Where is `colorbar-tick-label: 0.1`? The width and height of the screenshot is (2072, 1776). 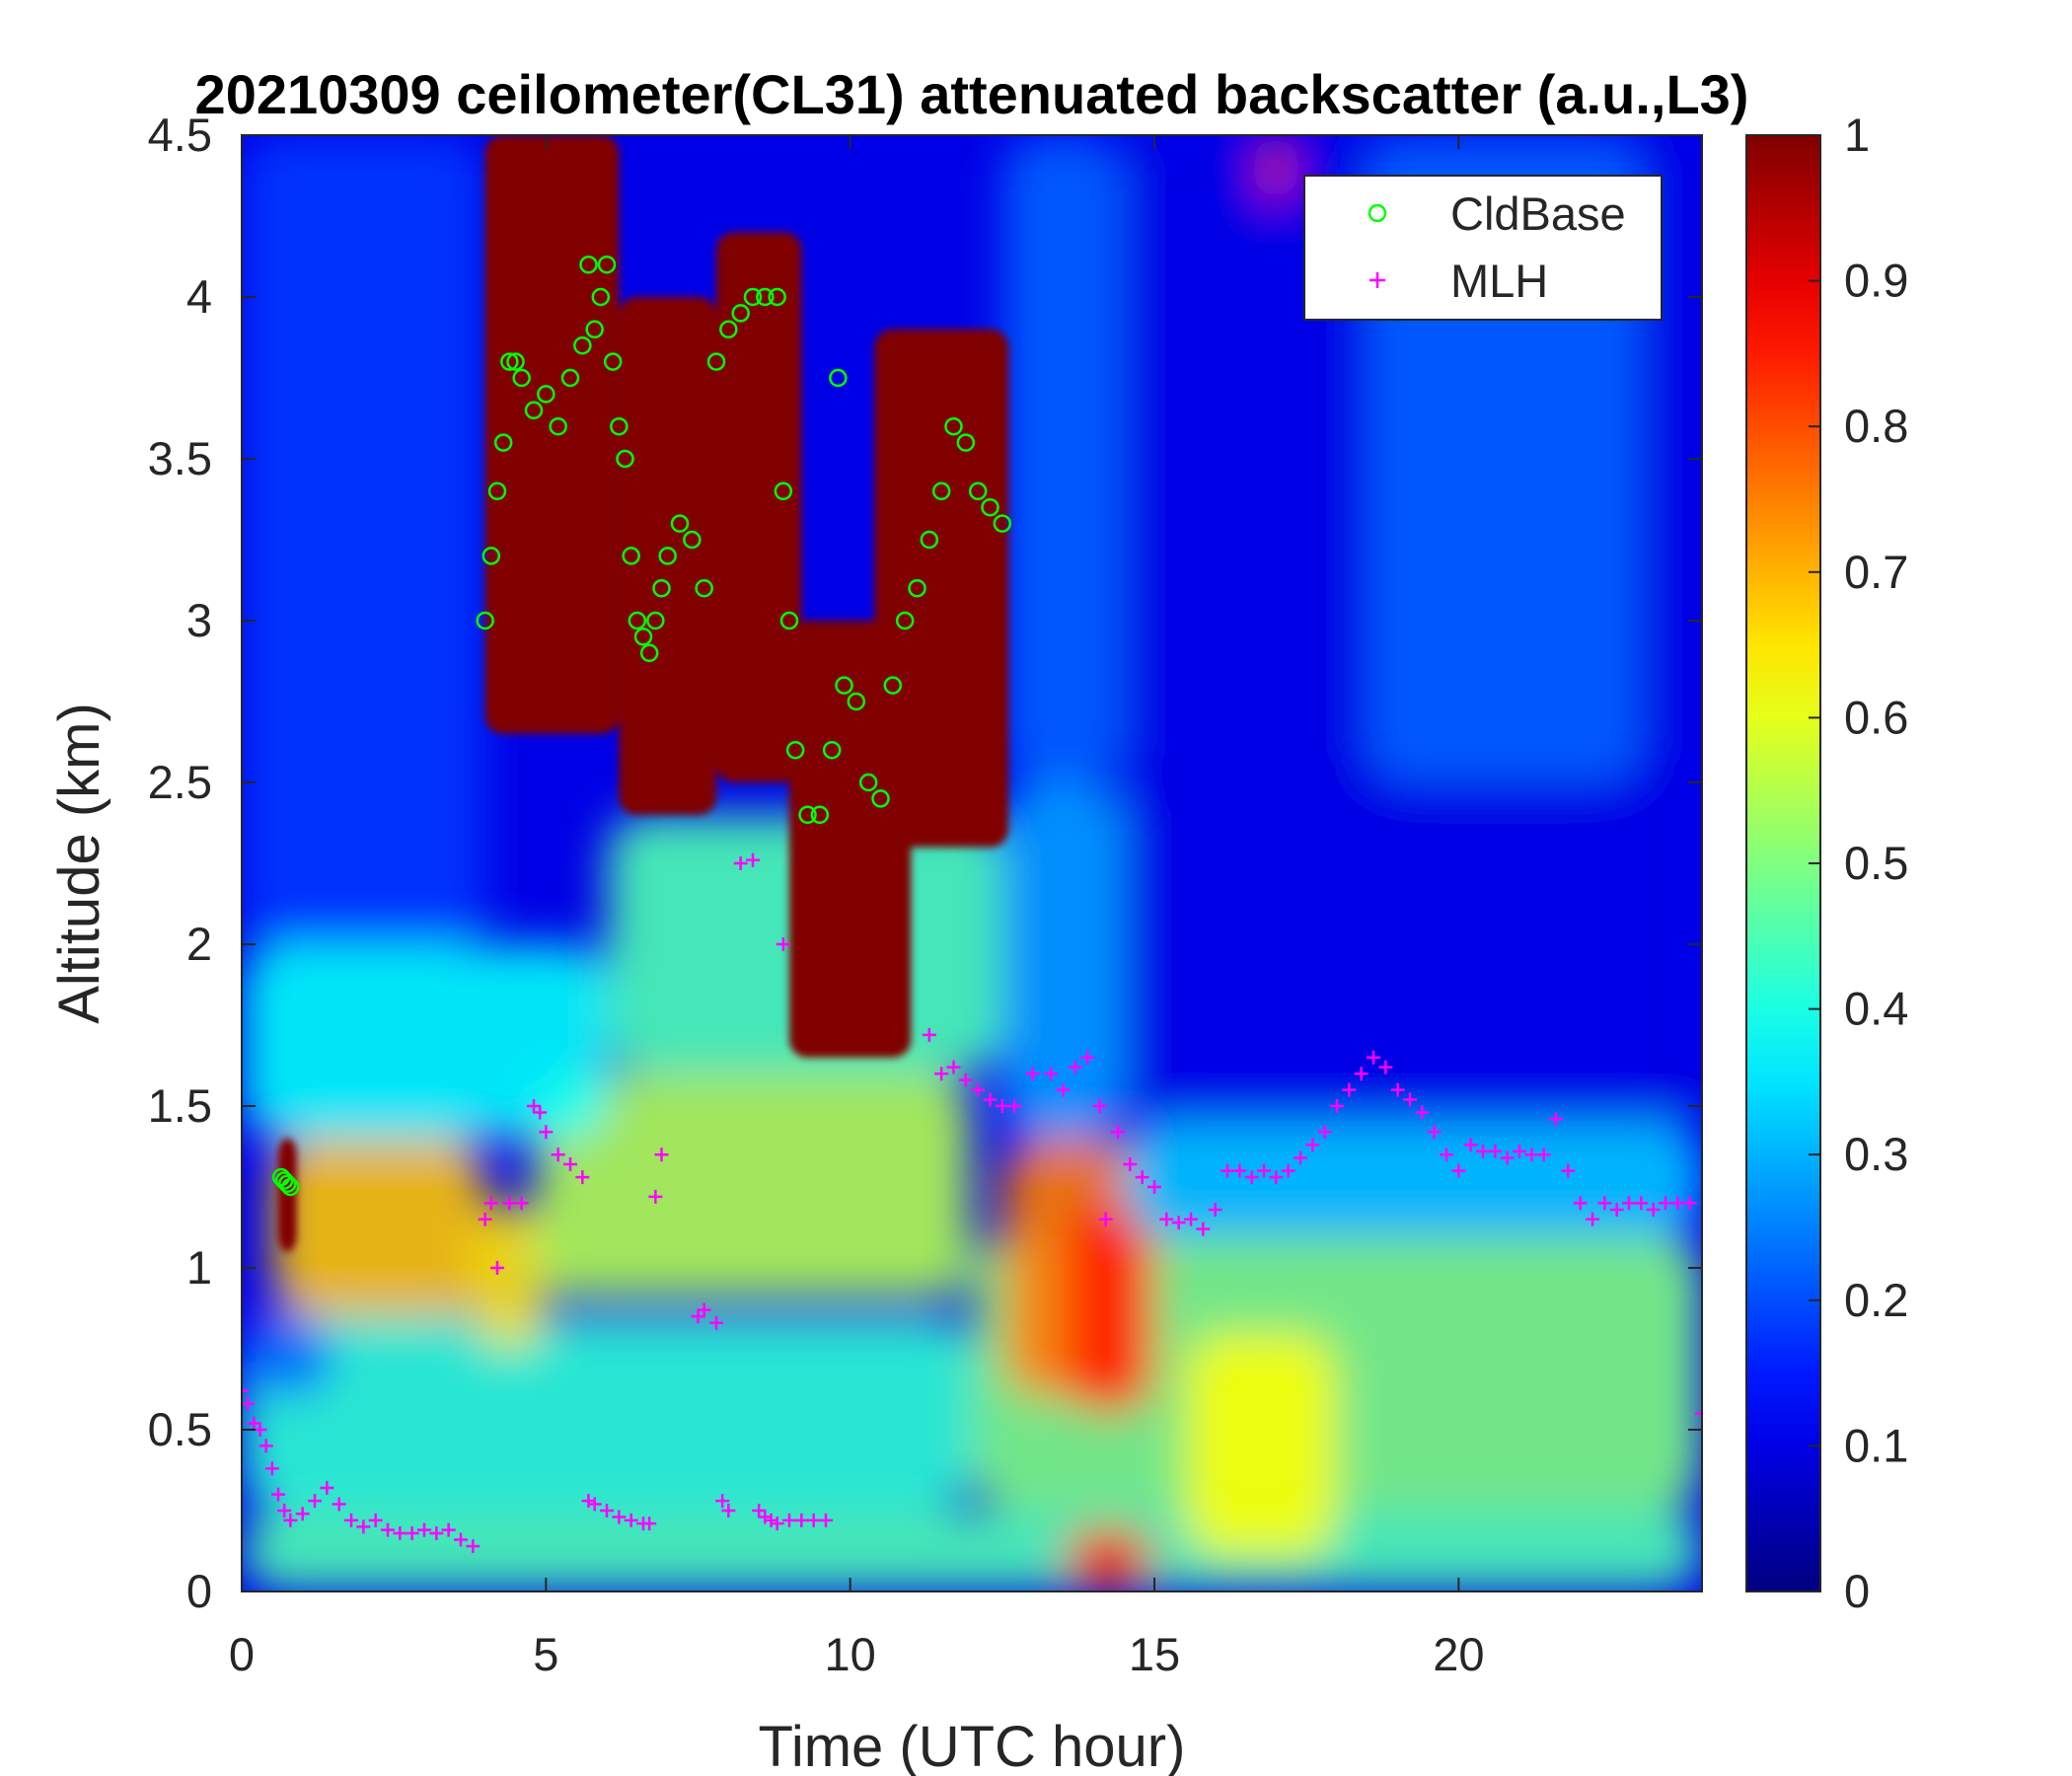
colorbar-tick-label: 0.1 is located at coordinates (1876, 1445).